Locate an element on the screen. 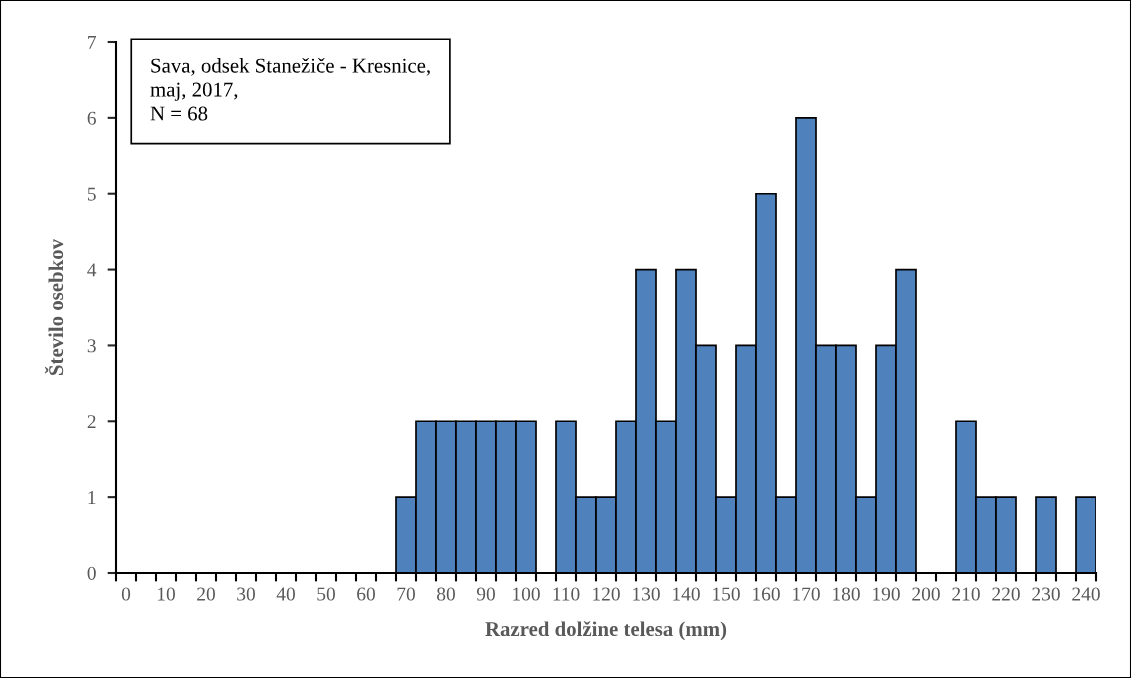 This screenshot has width=1131, height=678. x-tick-label: 210 is located at coordinates (966, 594).